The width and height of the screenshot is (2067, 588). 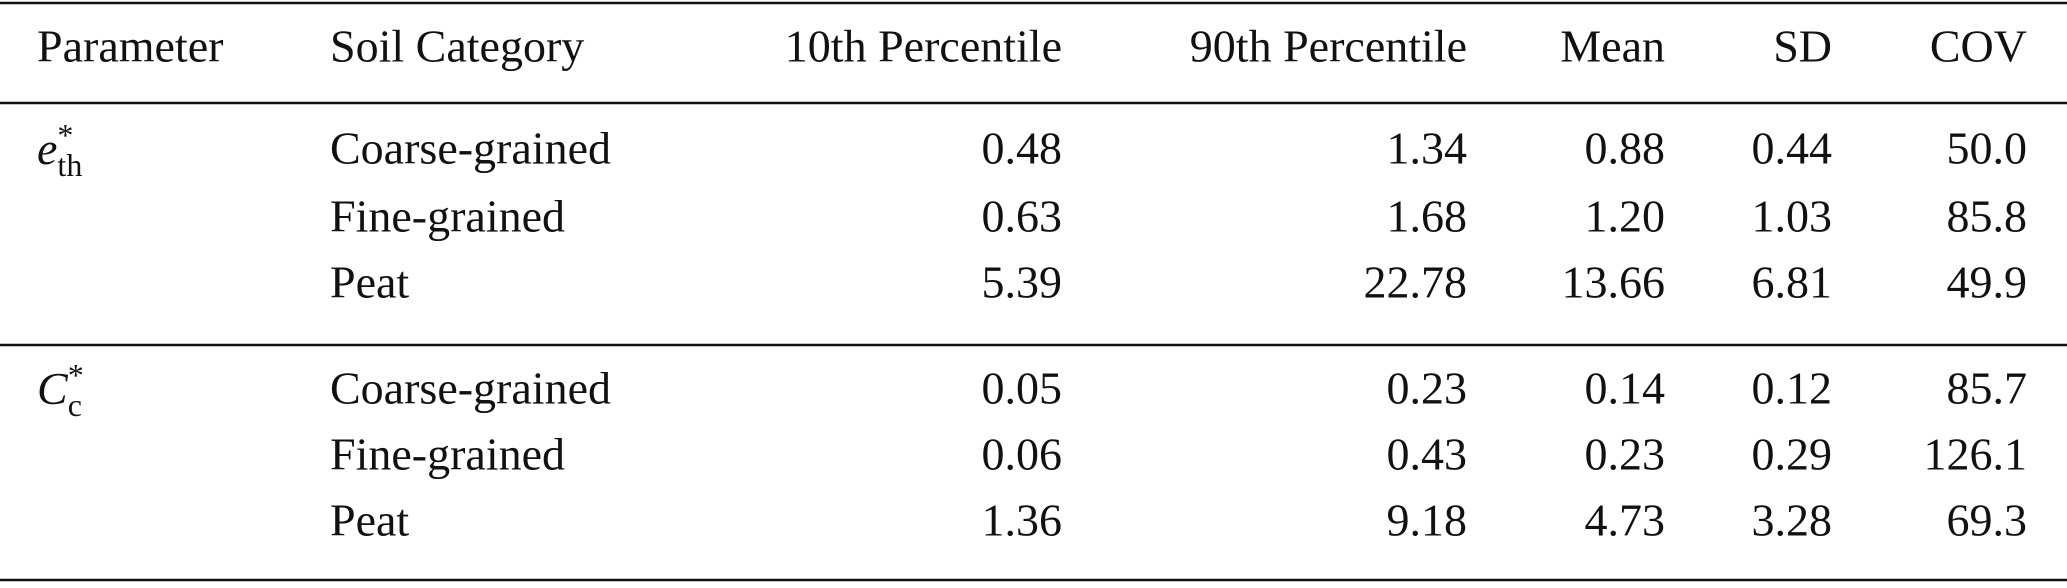 I want to click on column-header: SD, so click(x=1802, y=46).